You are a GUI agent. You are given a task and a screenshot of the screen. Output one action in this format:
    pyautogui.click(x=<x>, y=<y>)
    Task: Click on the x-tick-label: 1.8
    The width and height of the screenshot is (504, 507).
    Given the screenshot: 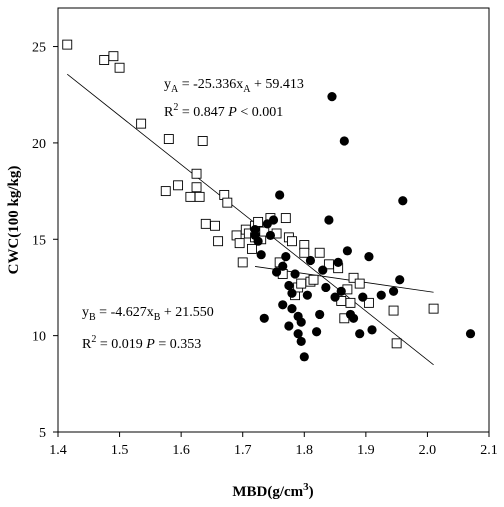 What is the action you would take?
    pyautogui.click(x=305, y=450)
    